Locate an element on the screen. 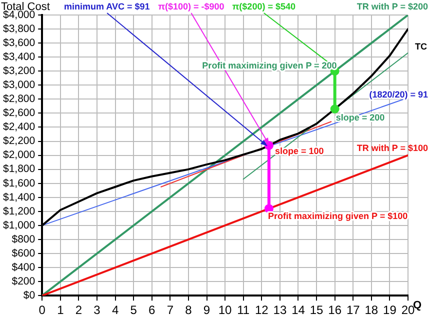  y-tick-label: $3,200 is located at coordinates (19, 71).